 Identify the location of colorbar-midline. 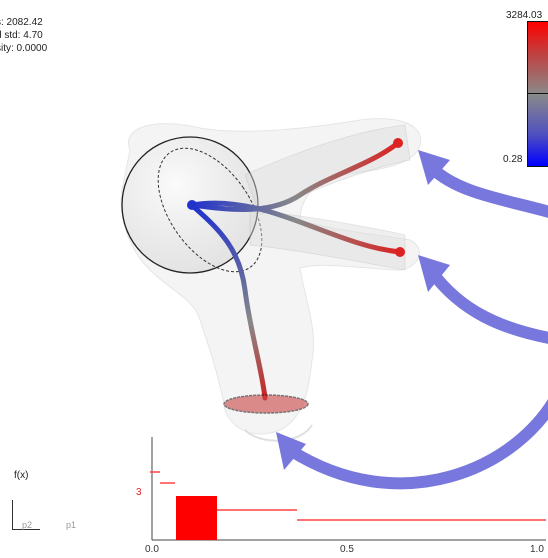
(537, 93).